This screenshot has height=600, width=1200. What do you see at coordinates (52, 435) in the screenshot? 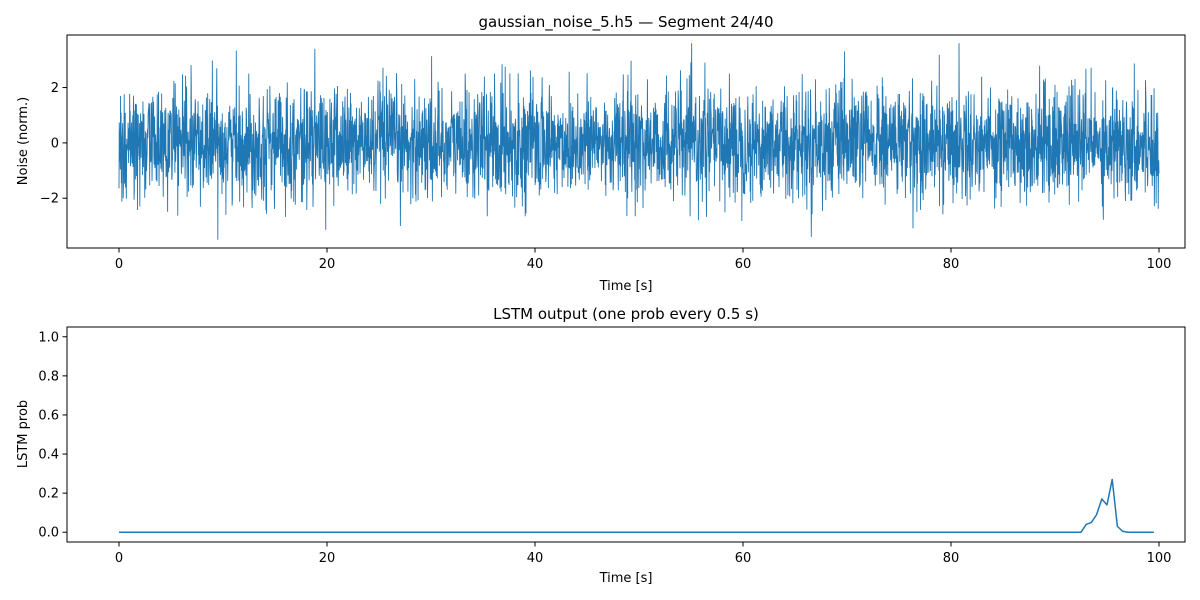
I see `lstm-y-ticks: 0.0 0.2 0.4 0.6 0.8 1.0` at bounding box center [52, 435].